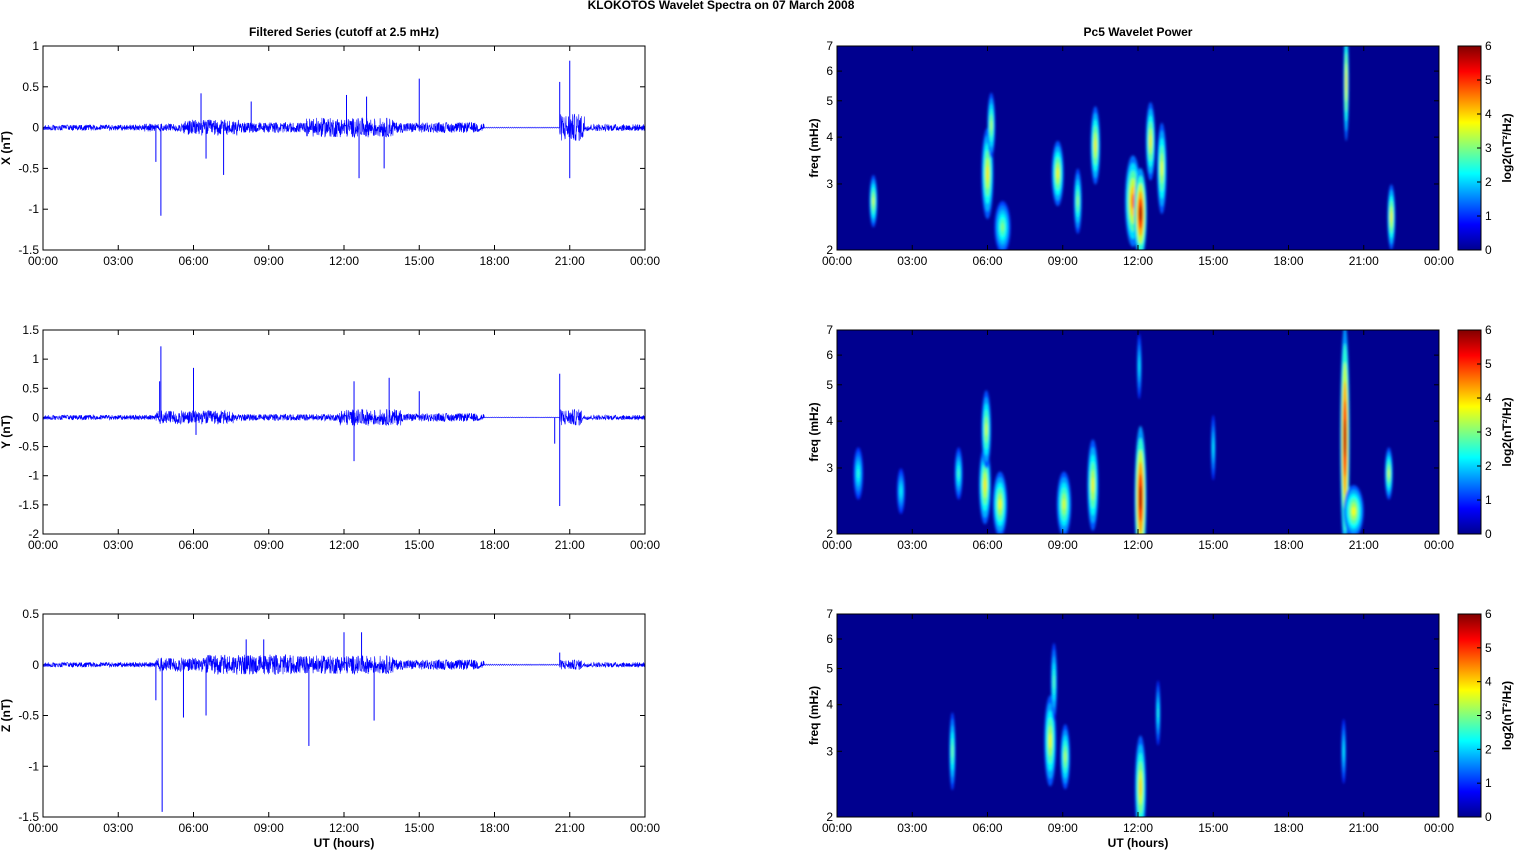 The height and width of the screenshot is (851, 1522). I want to click on x-spectrum-ytick-label: 2, so click(829, 250).